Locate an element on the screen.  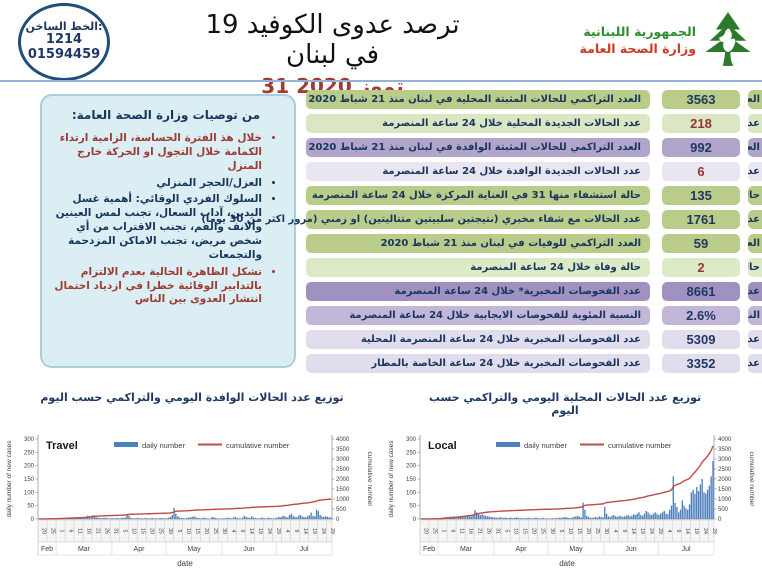
svg-text: 3500 is located at coordinates (343, 450).